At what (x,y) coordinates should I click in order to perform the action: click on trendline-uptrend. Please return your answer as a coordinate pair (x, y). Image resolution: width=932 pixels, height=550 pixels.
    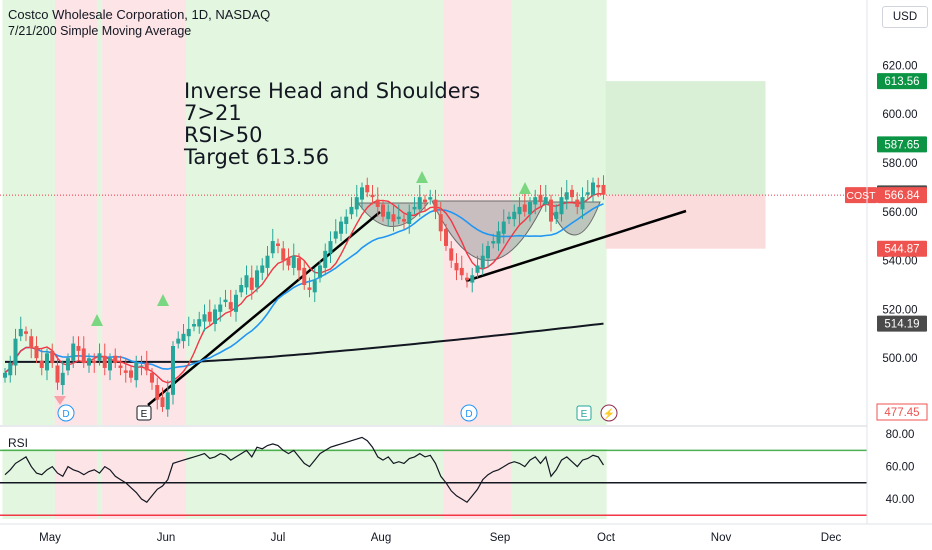
    Looking at the image, I should click on (264, 308).